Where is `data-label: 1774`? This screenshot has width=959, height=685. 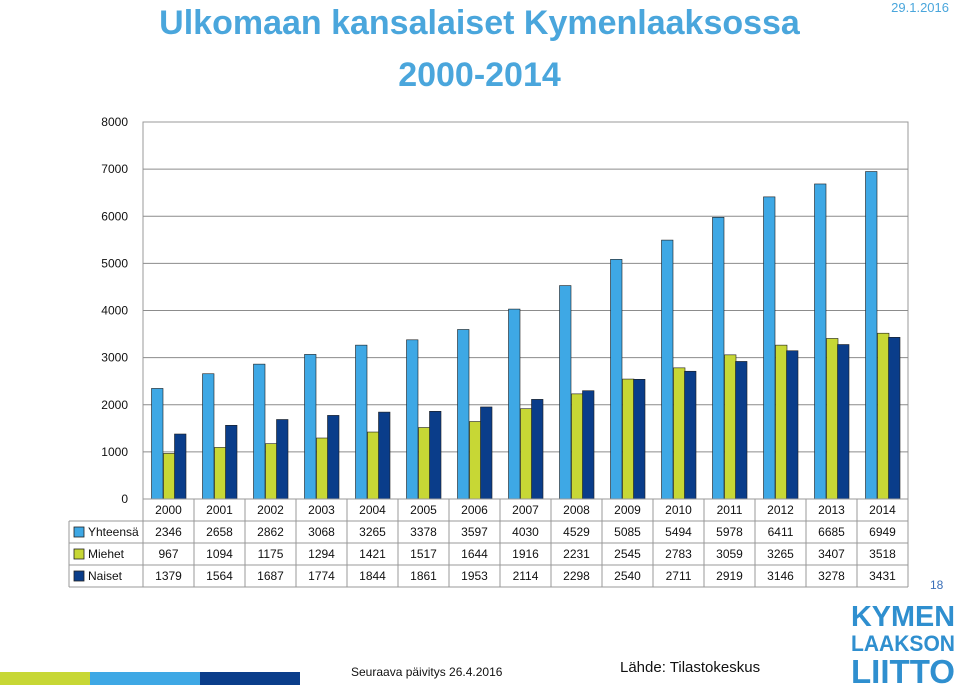 data-label: 1774 is located at coordinates (321, 576).